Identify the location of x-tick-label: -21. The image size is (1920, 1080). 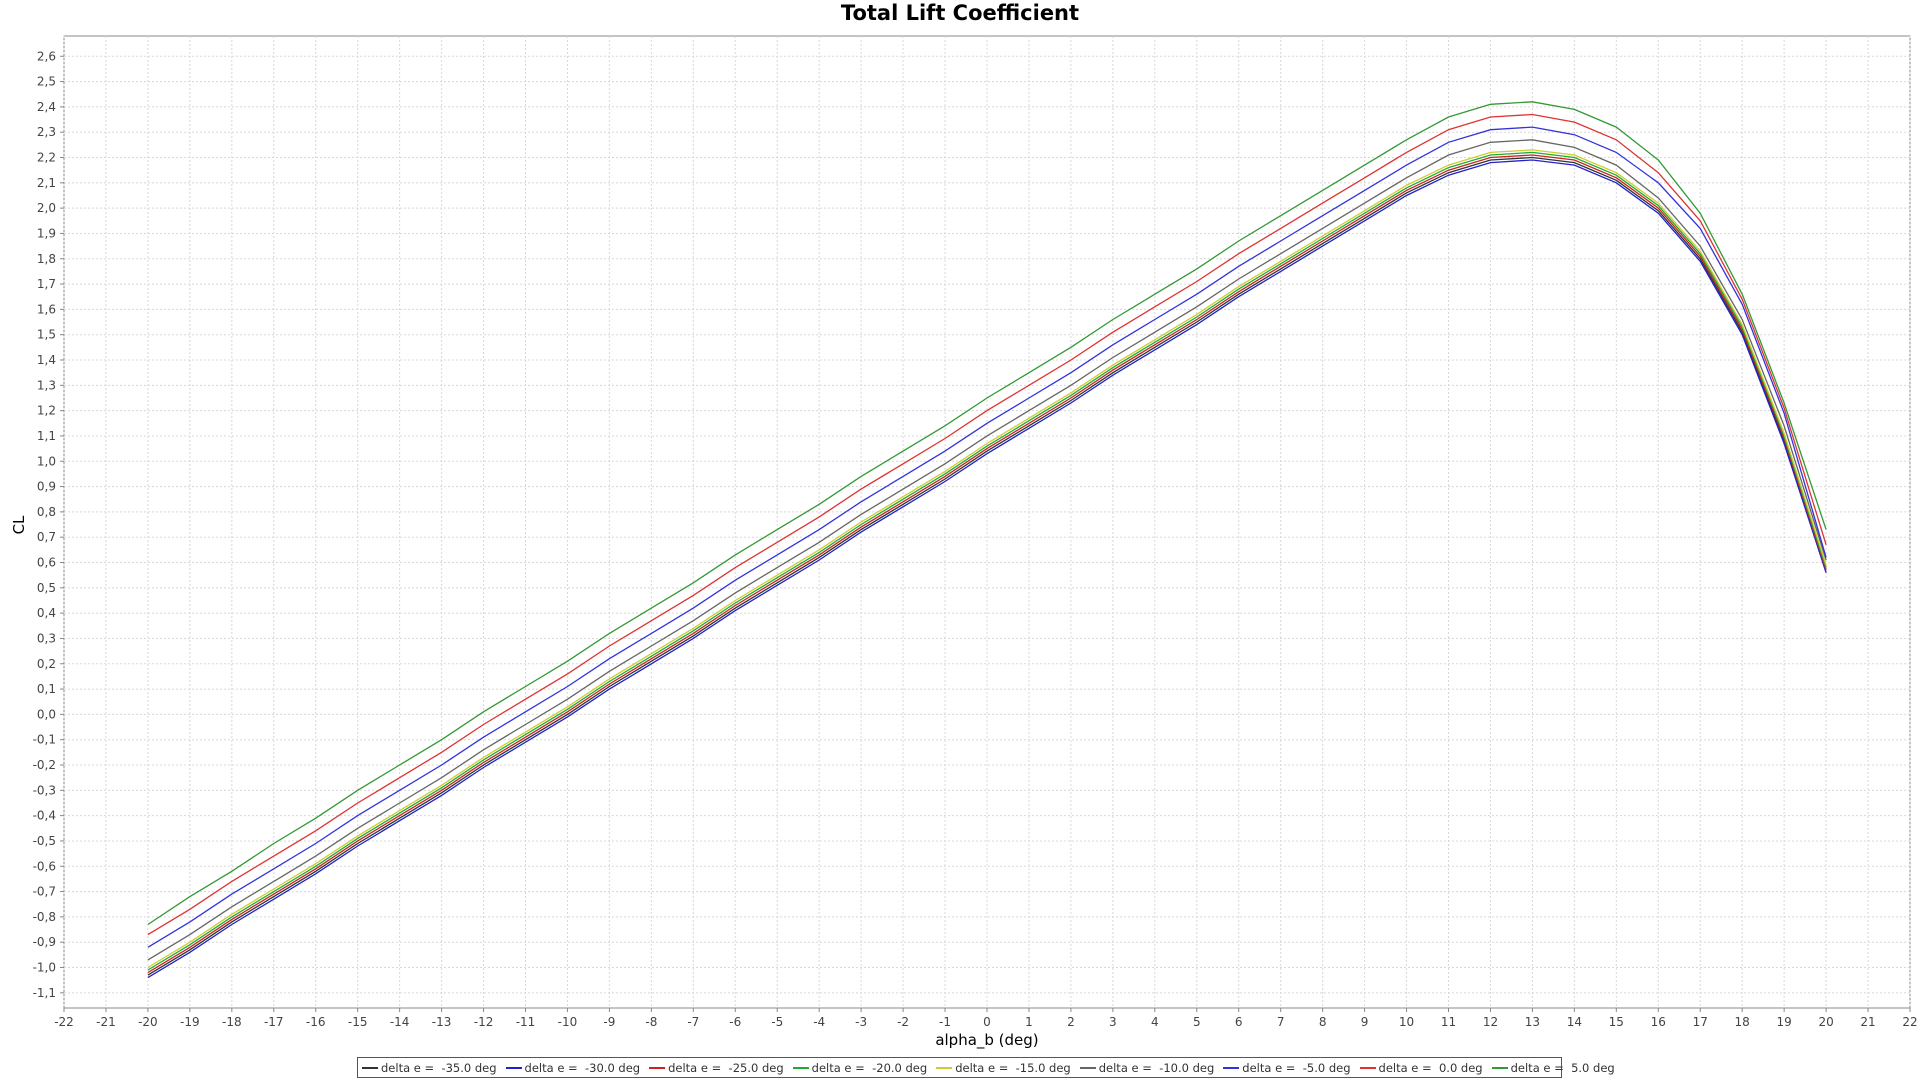
(106, 1022).